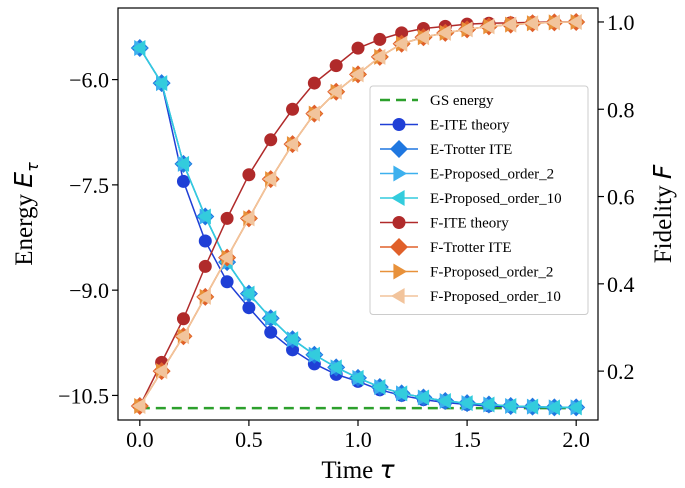  Describe the element at coordinates (495, 297) in the screenshot. I see `legend-label: F-Proposed_order_10` at that location.